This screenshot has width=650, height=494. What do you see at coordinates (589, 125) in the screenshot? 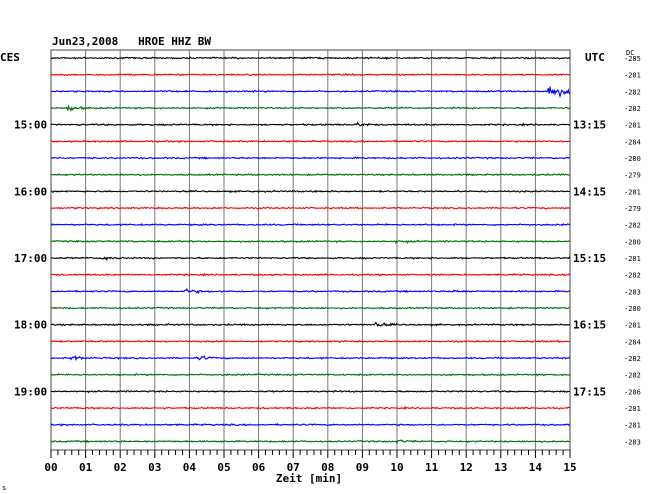
I see `right-time-label: 13:15` at bounding box center [589, 125].